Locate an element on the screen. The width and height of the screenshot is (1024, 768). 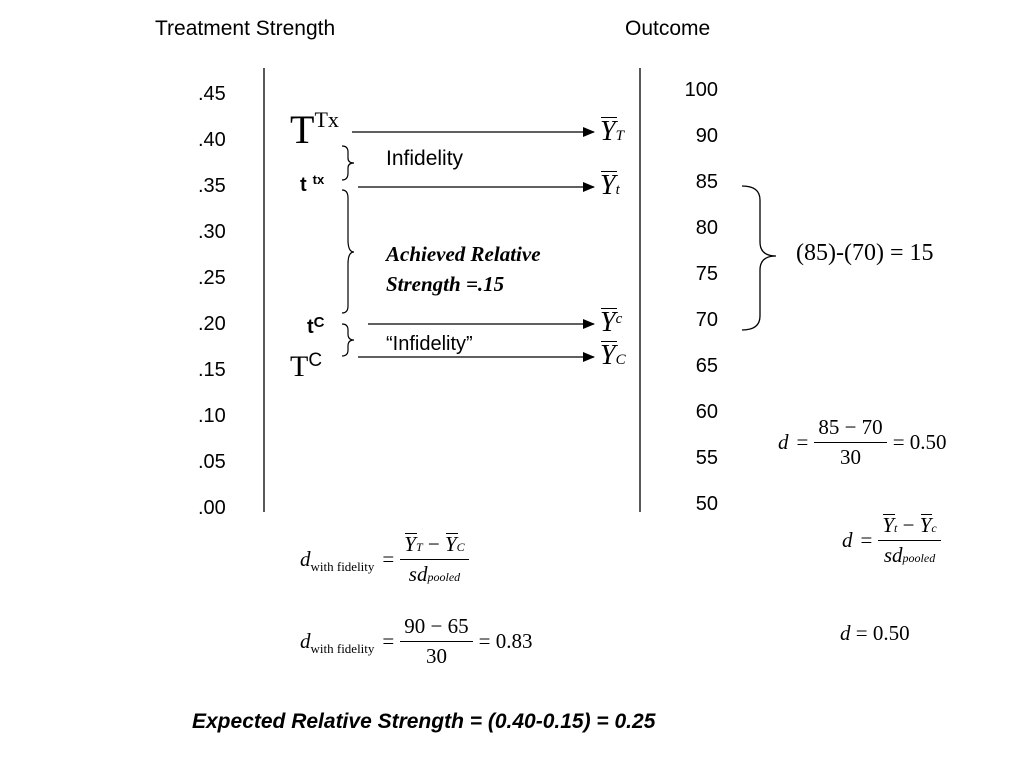
outcome-tick: 90 is located at coordinates (706, 136).